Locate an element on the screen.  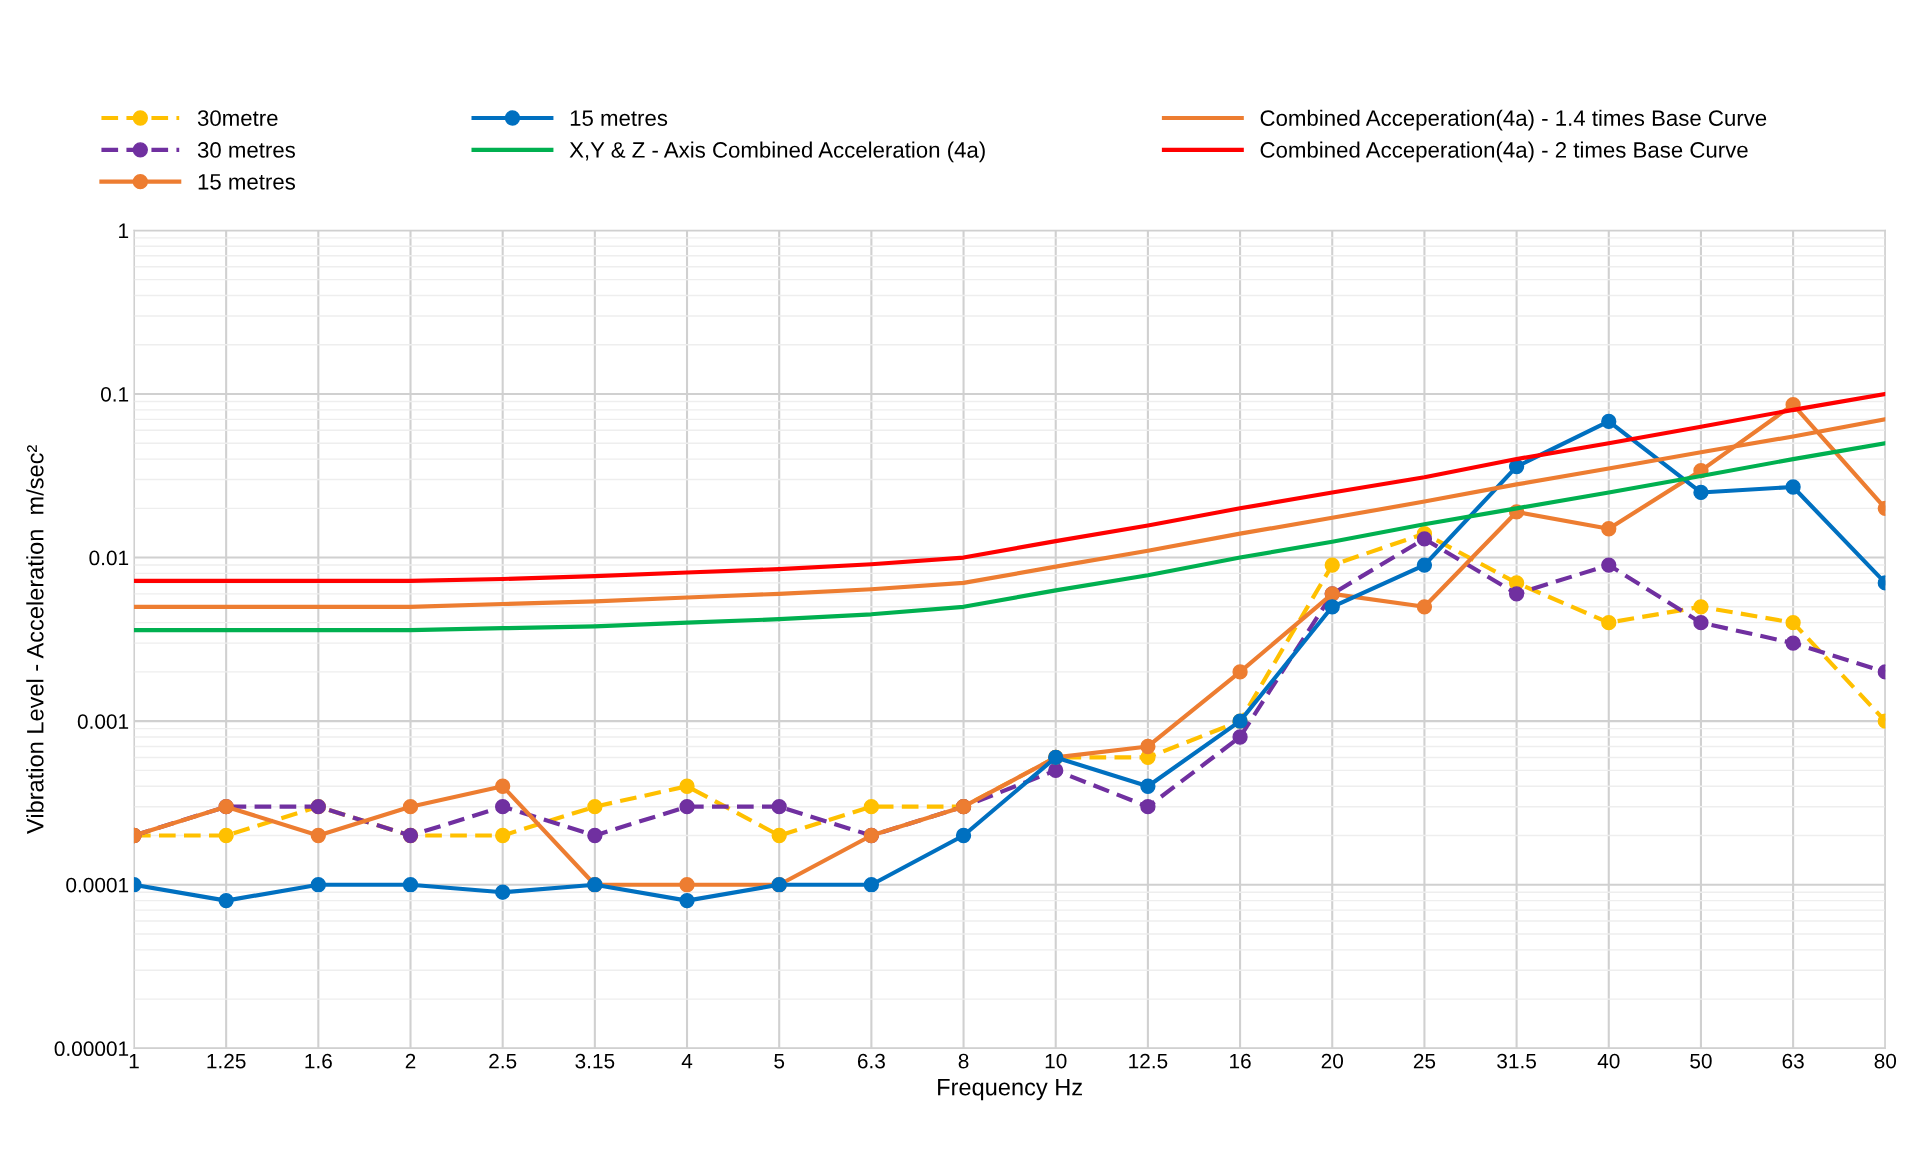
x-tick-label: 1 is located at coordinates (134, 1061).